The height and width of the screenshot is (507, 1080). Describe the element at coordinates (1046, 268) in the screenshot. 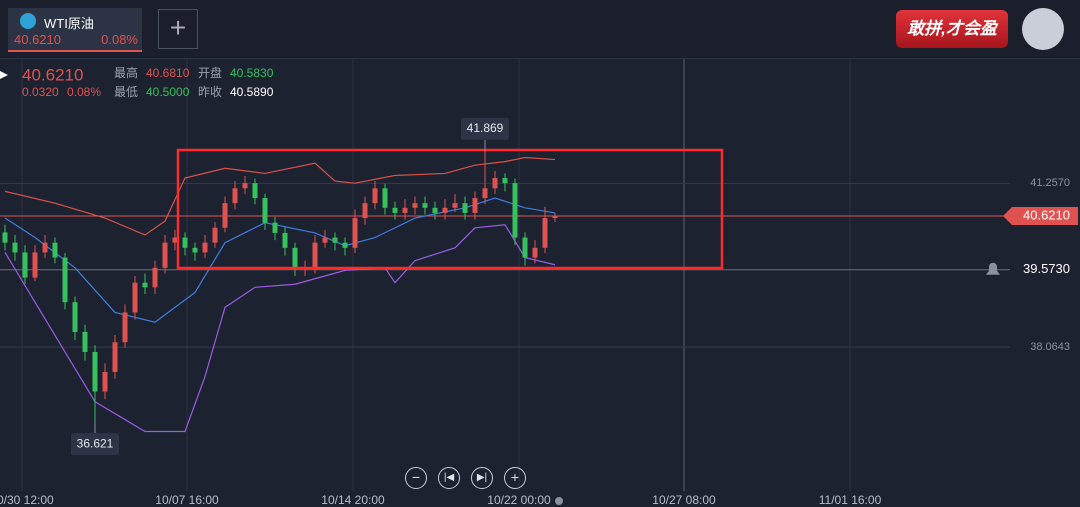

I see `y-tick-label: 39.5730` at that location.